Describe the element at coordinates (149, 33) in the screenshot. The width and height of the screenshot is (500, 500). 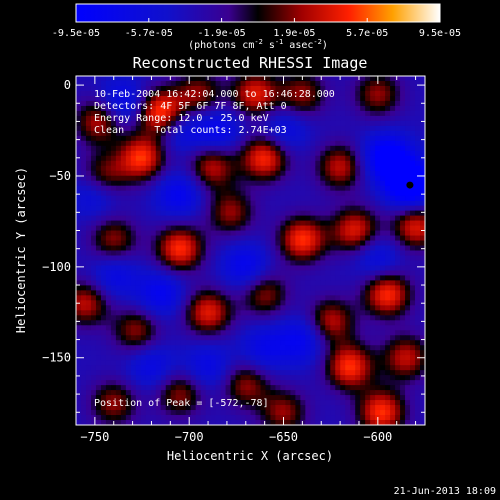
I see `colorbar-tick-label: -5.7e-05` at that location.